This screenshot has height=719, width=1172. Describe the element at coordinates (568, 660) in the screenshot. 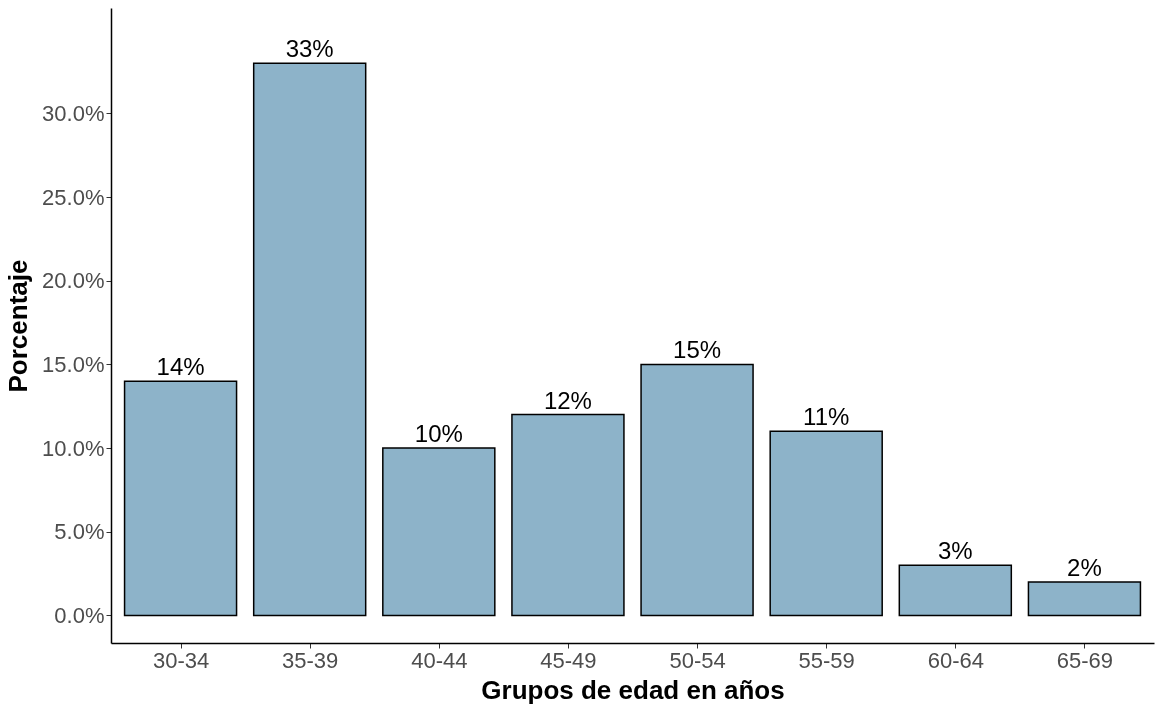

I see `x-tick-label: 45-49` at that location.